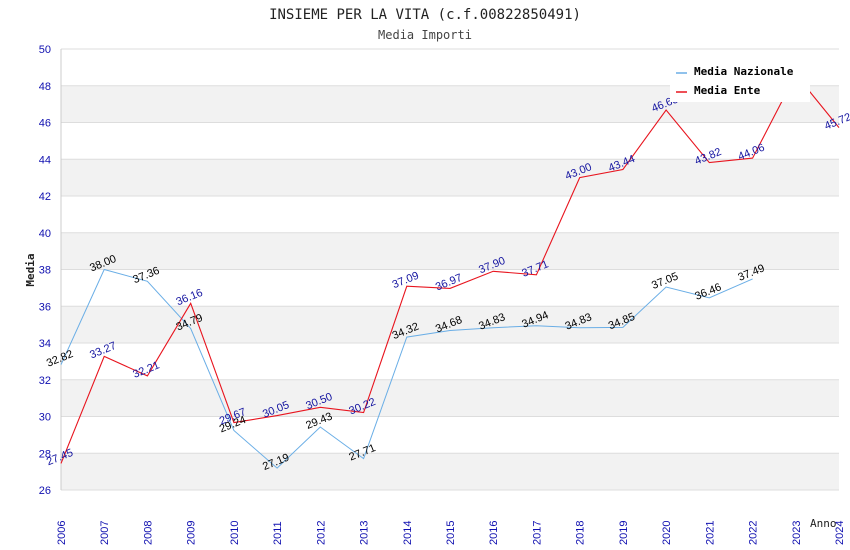 The image size is (850, 550). I want to click on x-tick-label: 2008, so click(148, 533).